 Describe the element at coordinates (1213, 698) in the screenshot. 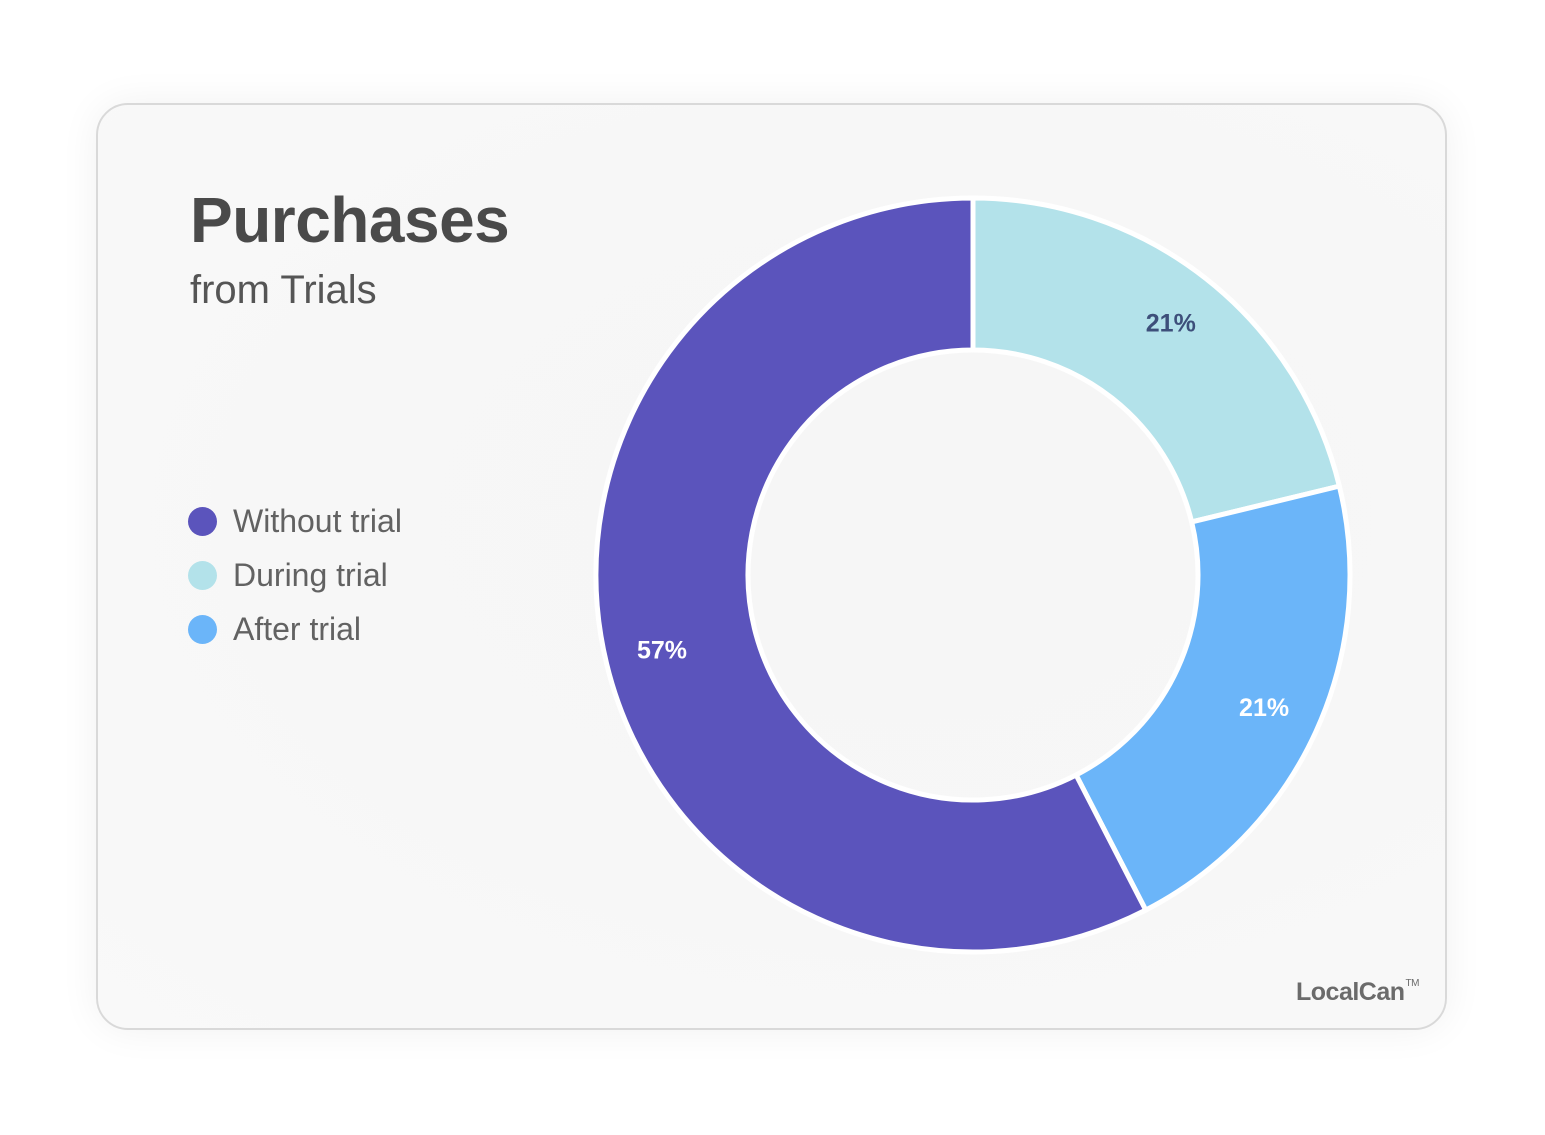

I see `donut-slice-after-trial` at that location.